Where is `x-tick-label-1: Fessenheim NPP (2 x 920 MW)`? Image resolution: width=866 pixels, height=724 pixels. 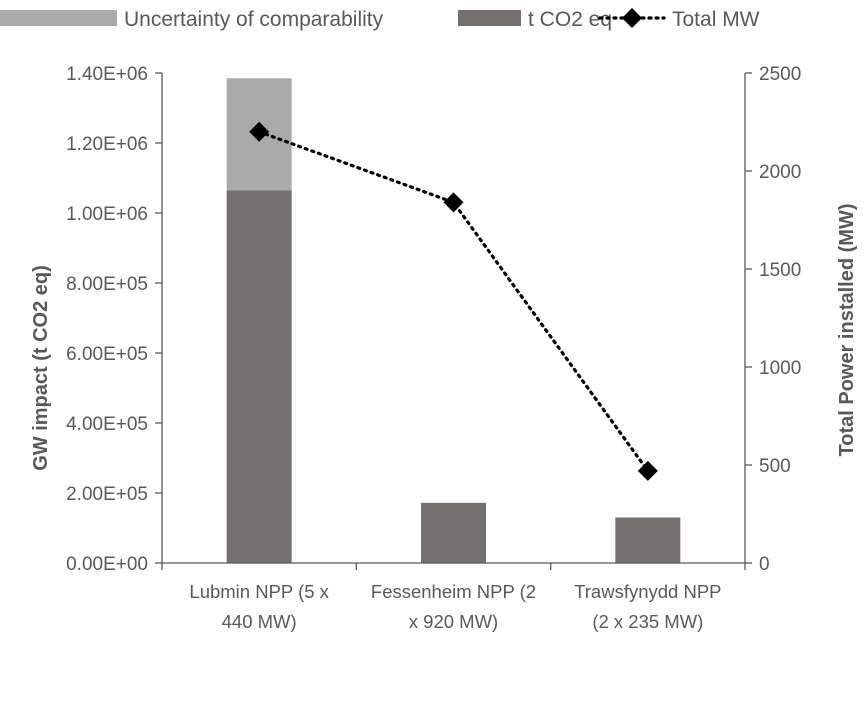
x-tick-label-1: Fessenheim NPP (2 x 920 MW) is located at coordinates (453, 606).